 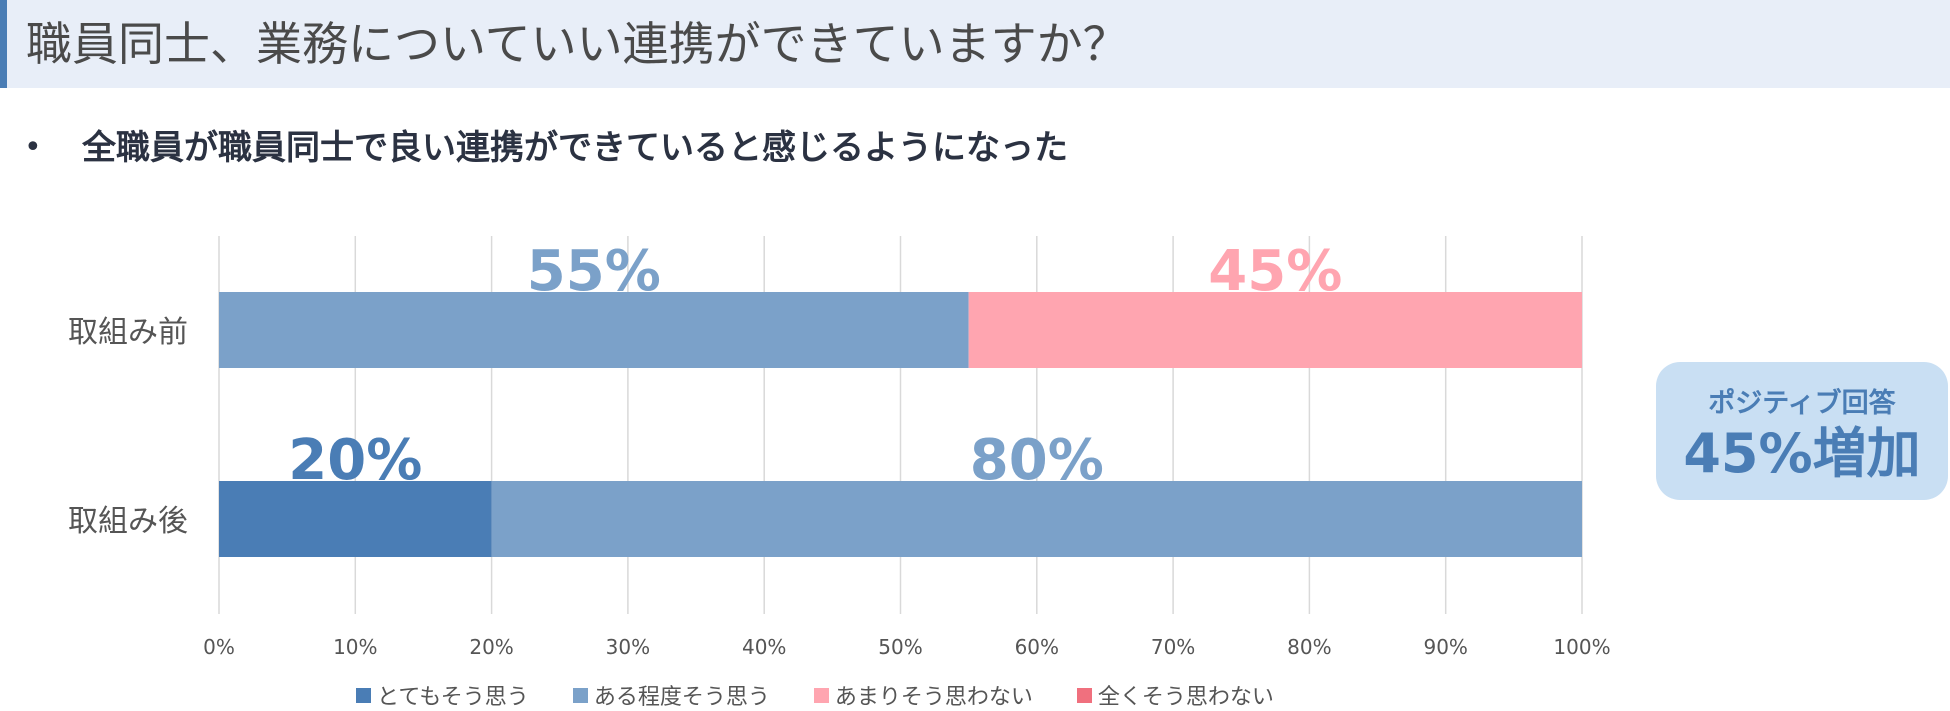 I want to click on category-label: 取組み後, so click(x=128, y=521).